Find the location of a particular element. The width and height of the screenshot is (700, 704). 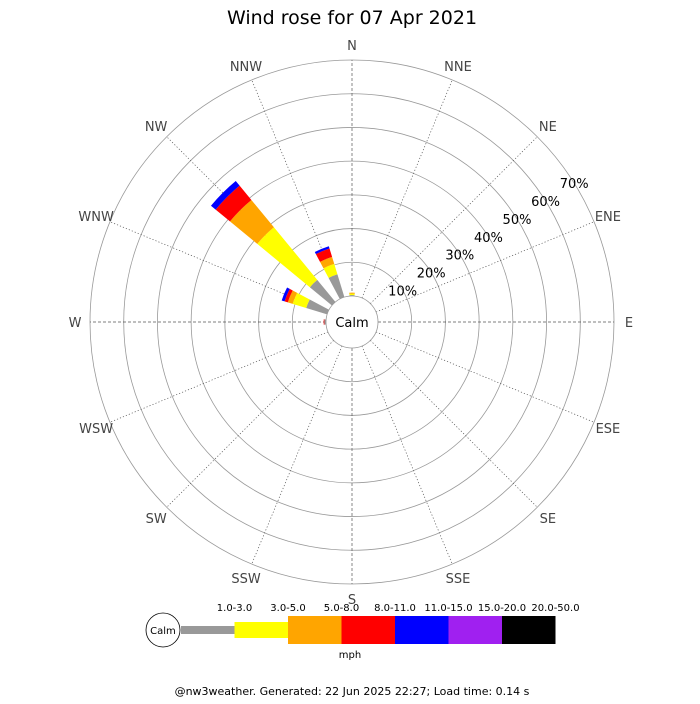

bar-wnw-8.0-11.0 is located at coordinates (288, 295).